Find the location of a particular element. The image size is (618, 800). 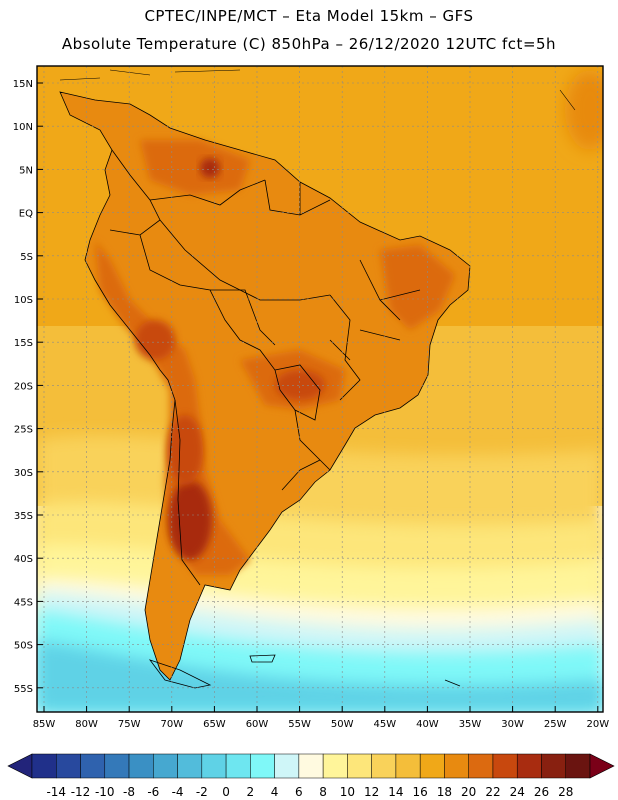

colorbar-label: -2 is located at coordinates (202, 792).